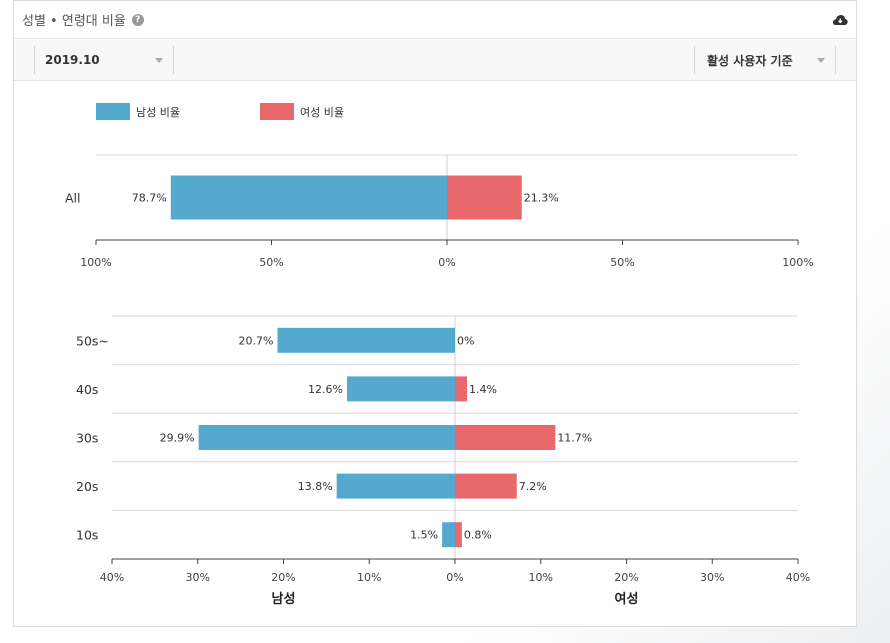  I want to click on date-select-value: 2019.10, so click(72, 60).